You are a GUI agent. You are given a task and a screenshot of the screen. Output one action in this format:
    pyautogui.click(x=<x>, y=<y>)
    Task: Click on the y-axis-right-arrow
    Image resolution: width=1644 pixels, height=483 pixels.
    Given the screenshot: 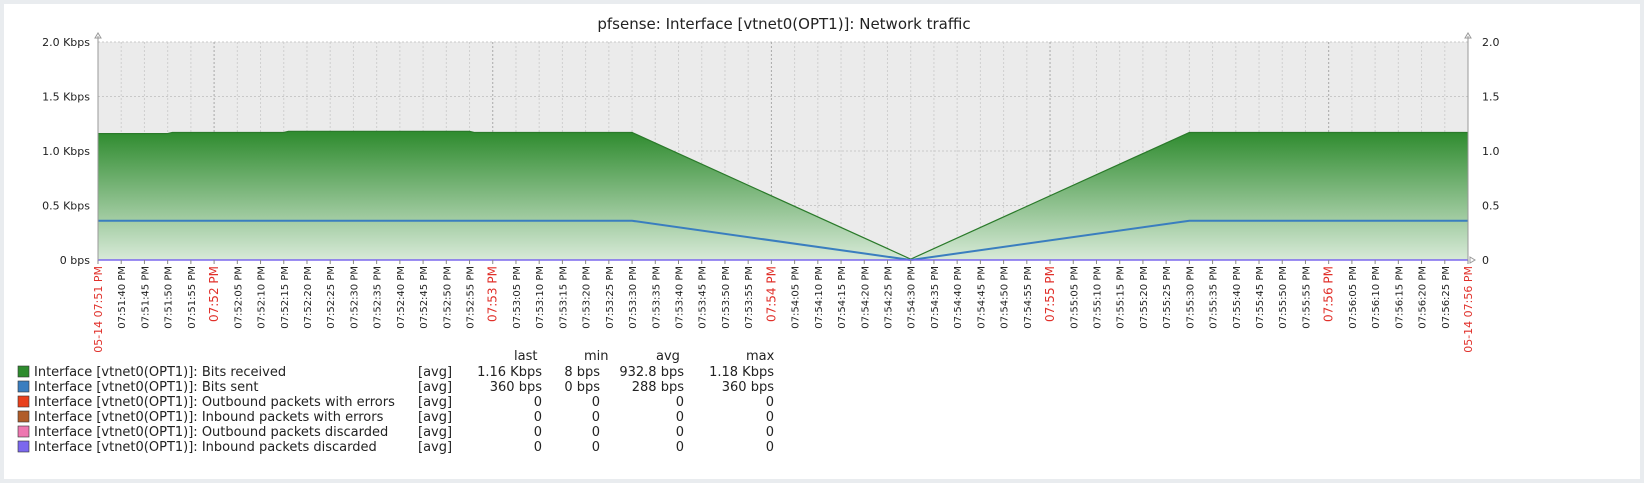 What is the action you would take?
    pyautogui.click(x=1468, y=35)
    